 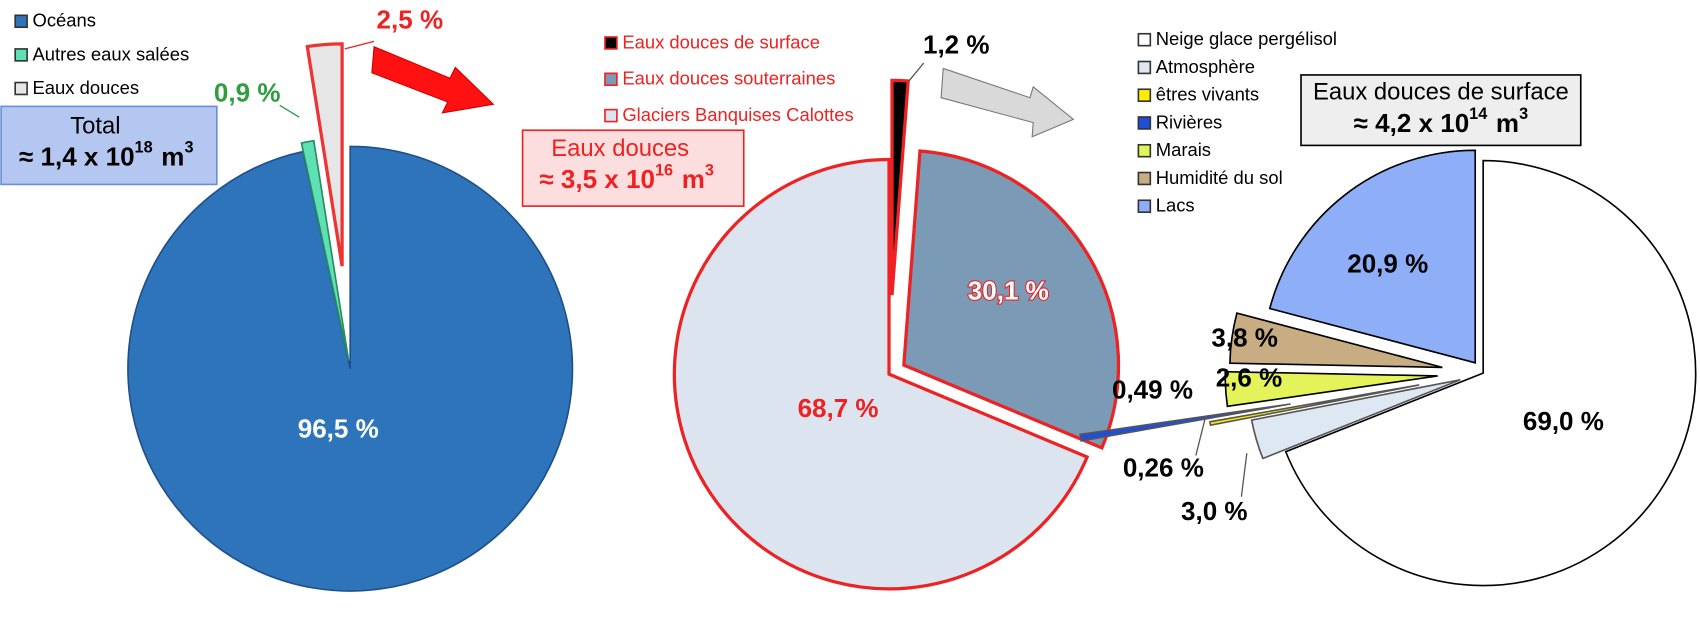 I want to click on value-label: 30,1 %, so click(x=1008, y=291).